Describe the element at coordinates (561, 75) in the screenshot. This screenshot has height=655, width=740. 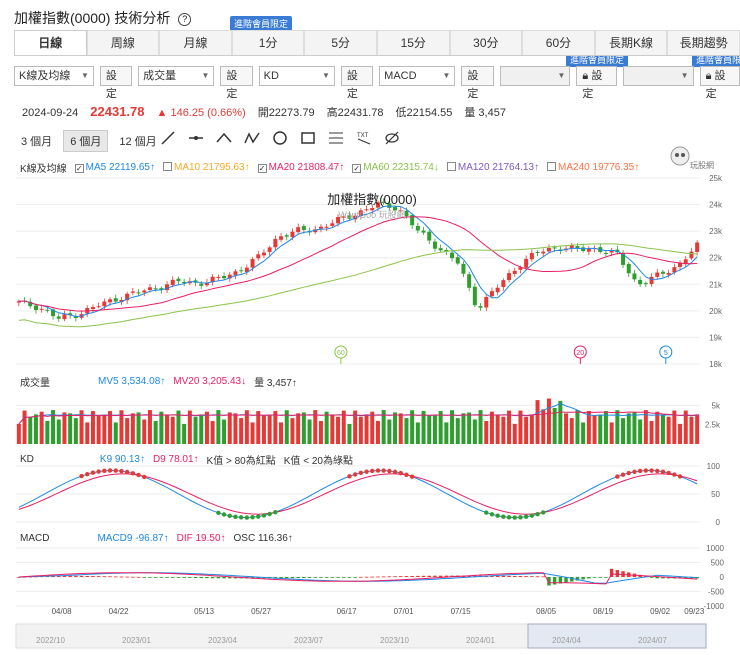
I see `chevron-down-icon: ▼` at that location.